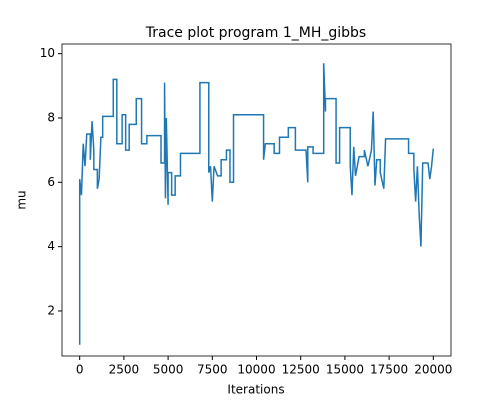 This screenshot has width=500, height=400. What do you see at coordinates (433, 370) in the screenshot?
I see `x-tick-label: 20000` at bounding box center [433, 370].